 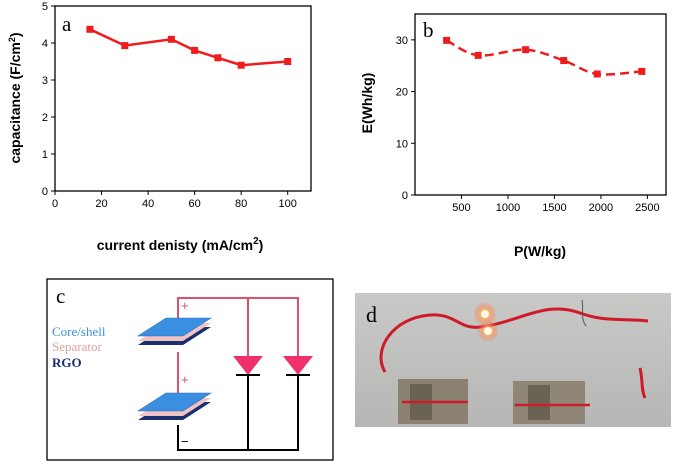 I want to click on chart-a-xlabel-end: ), so click(x=261, y=245).